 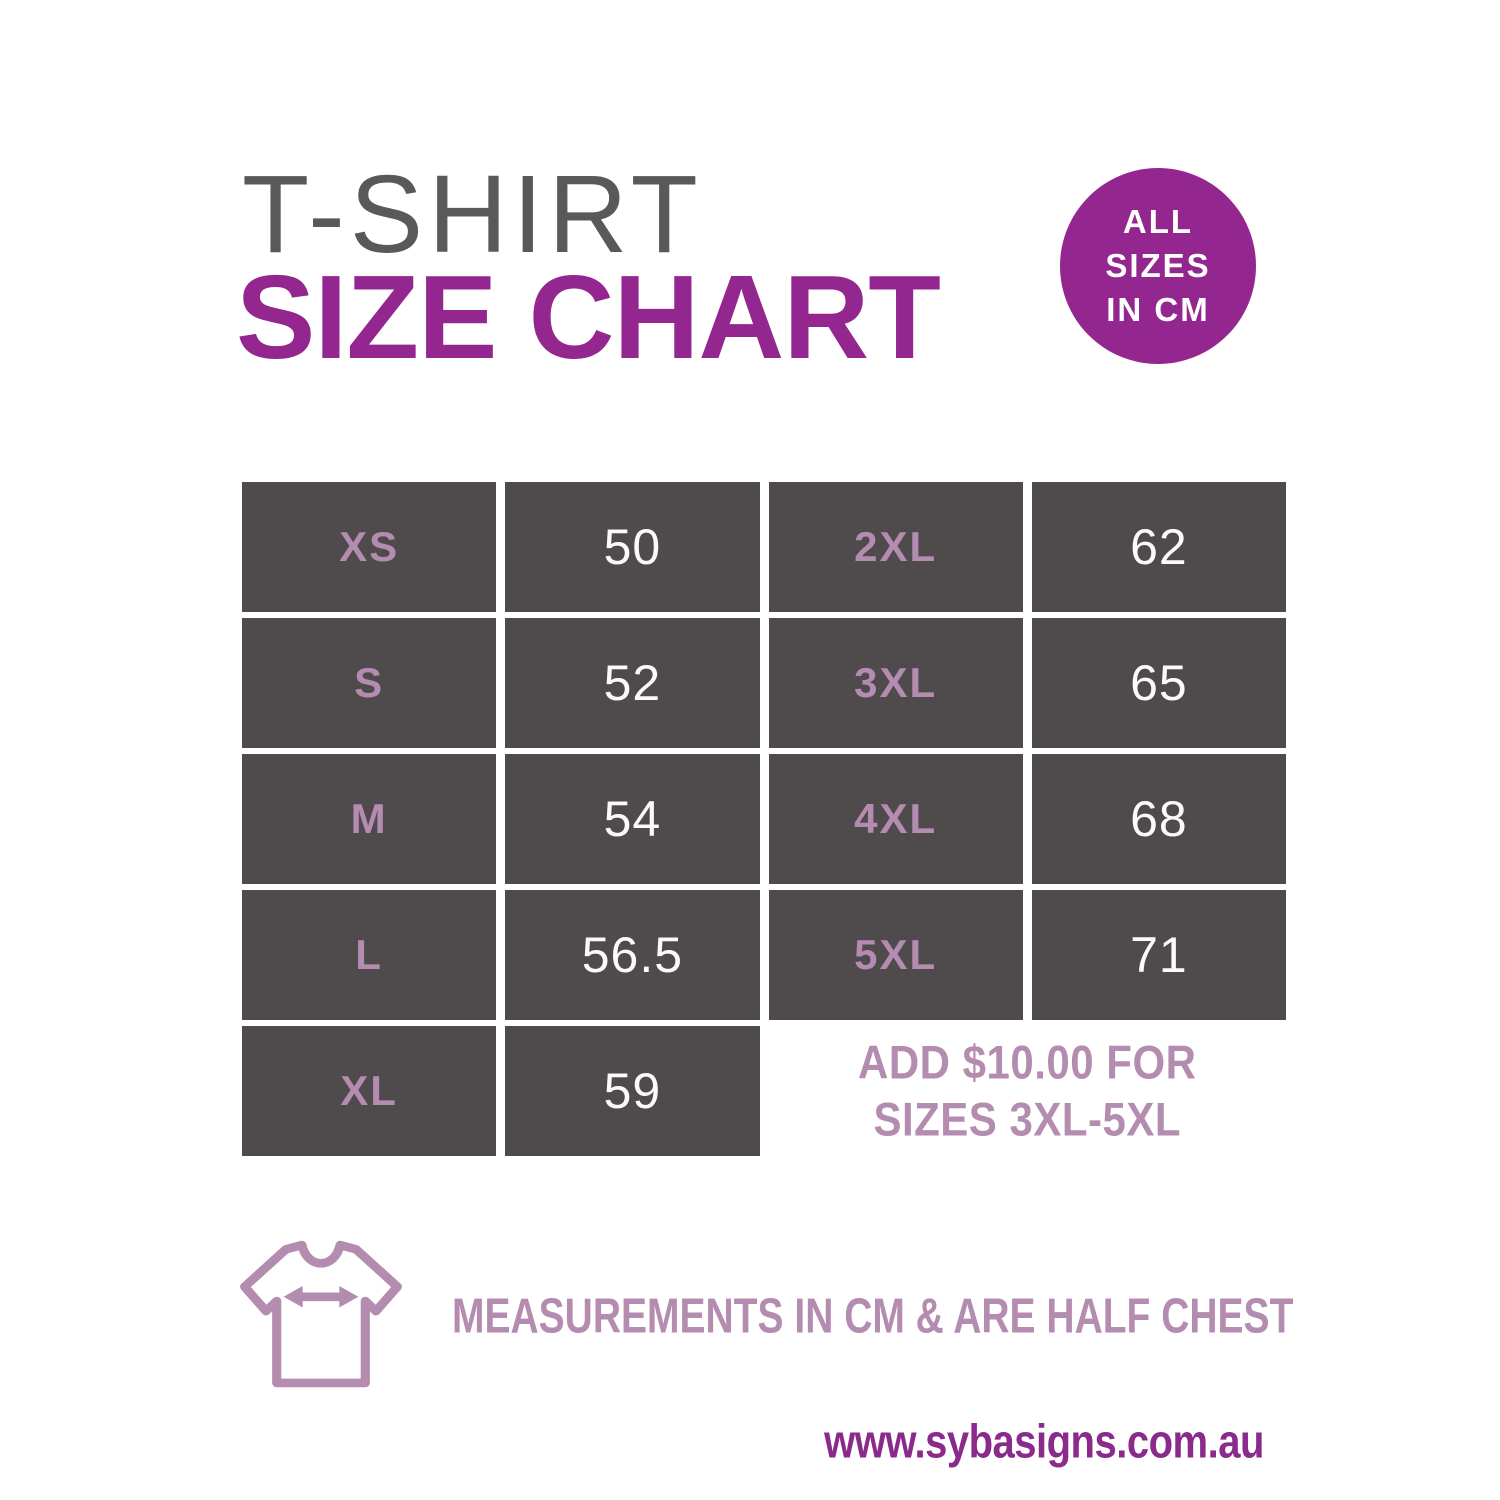 I want to click on size-label: XS, so click(x=369, y=546).